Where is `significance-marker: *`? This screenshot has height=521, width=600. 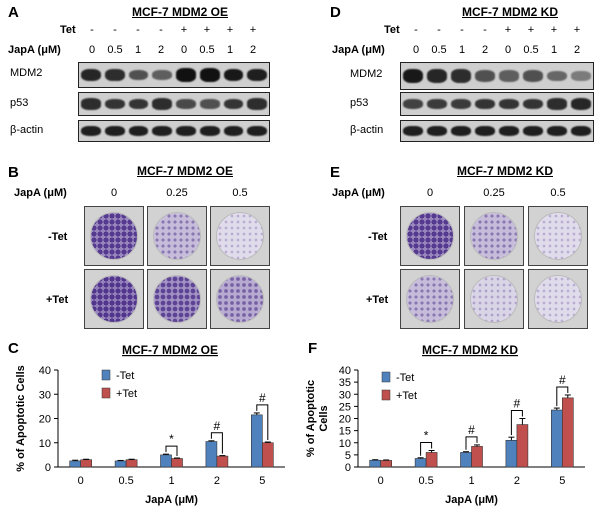 significance-marker: * is located at coordinates (171, 439).